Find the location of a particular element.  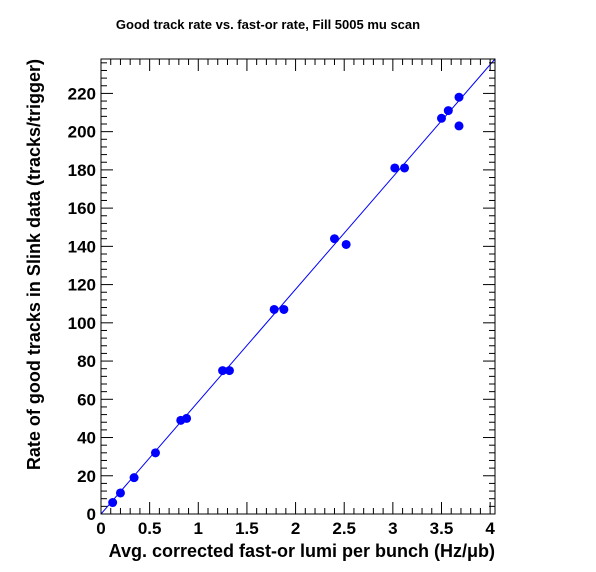

y-tick-label: 80 is located at coordinates (86, 361).